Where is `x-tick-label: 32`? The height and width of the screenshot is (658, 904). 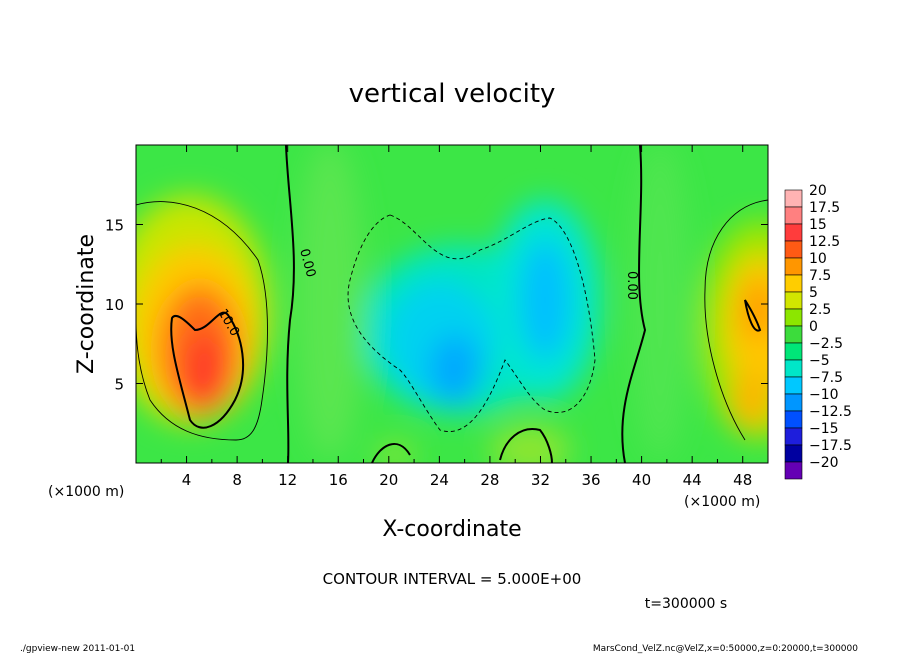
x-tick-label: 32 is located at coordinates (540, 480).